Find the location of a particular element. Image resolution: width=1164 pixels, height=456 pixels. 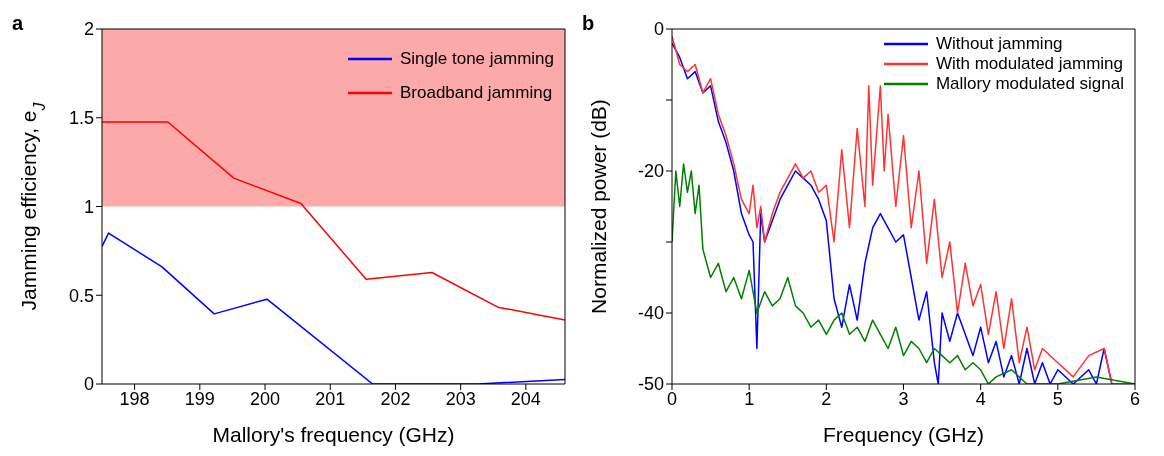

legend-label: Broadband jamming is located at coordinates (476, 93).